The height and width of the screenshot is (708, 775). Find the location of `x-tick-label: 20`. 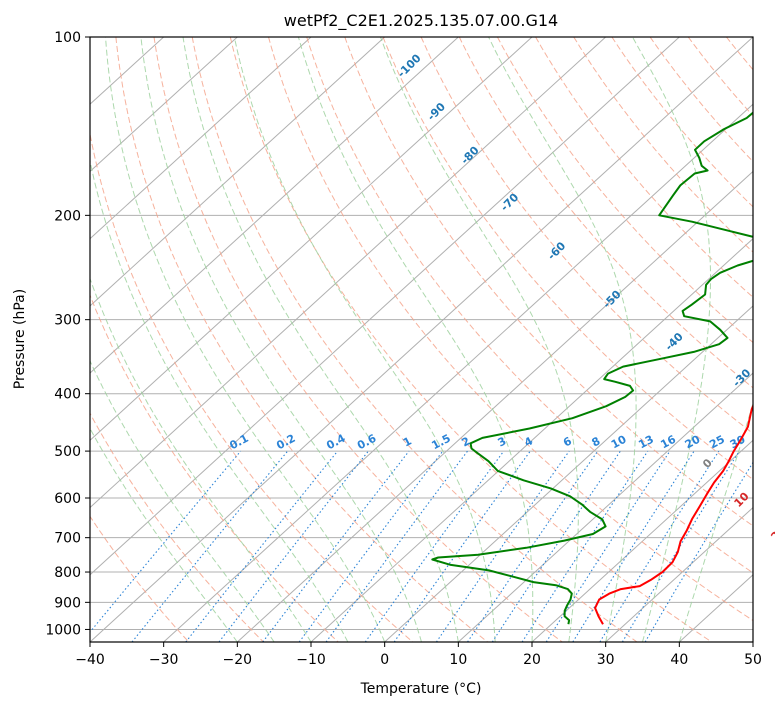

x-tick-label: 20 is located at coordinates (532, 660).